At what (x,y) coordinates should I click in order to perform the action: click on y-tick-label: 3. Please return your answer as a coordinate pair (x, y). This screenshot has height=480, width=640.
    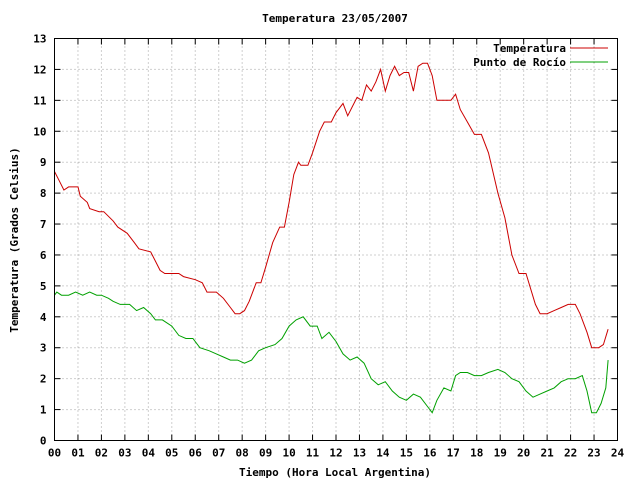
    Looking at the image, I should click on (43, 348).